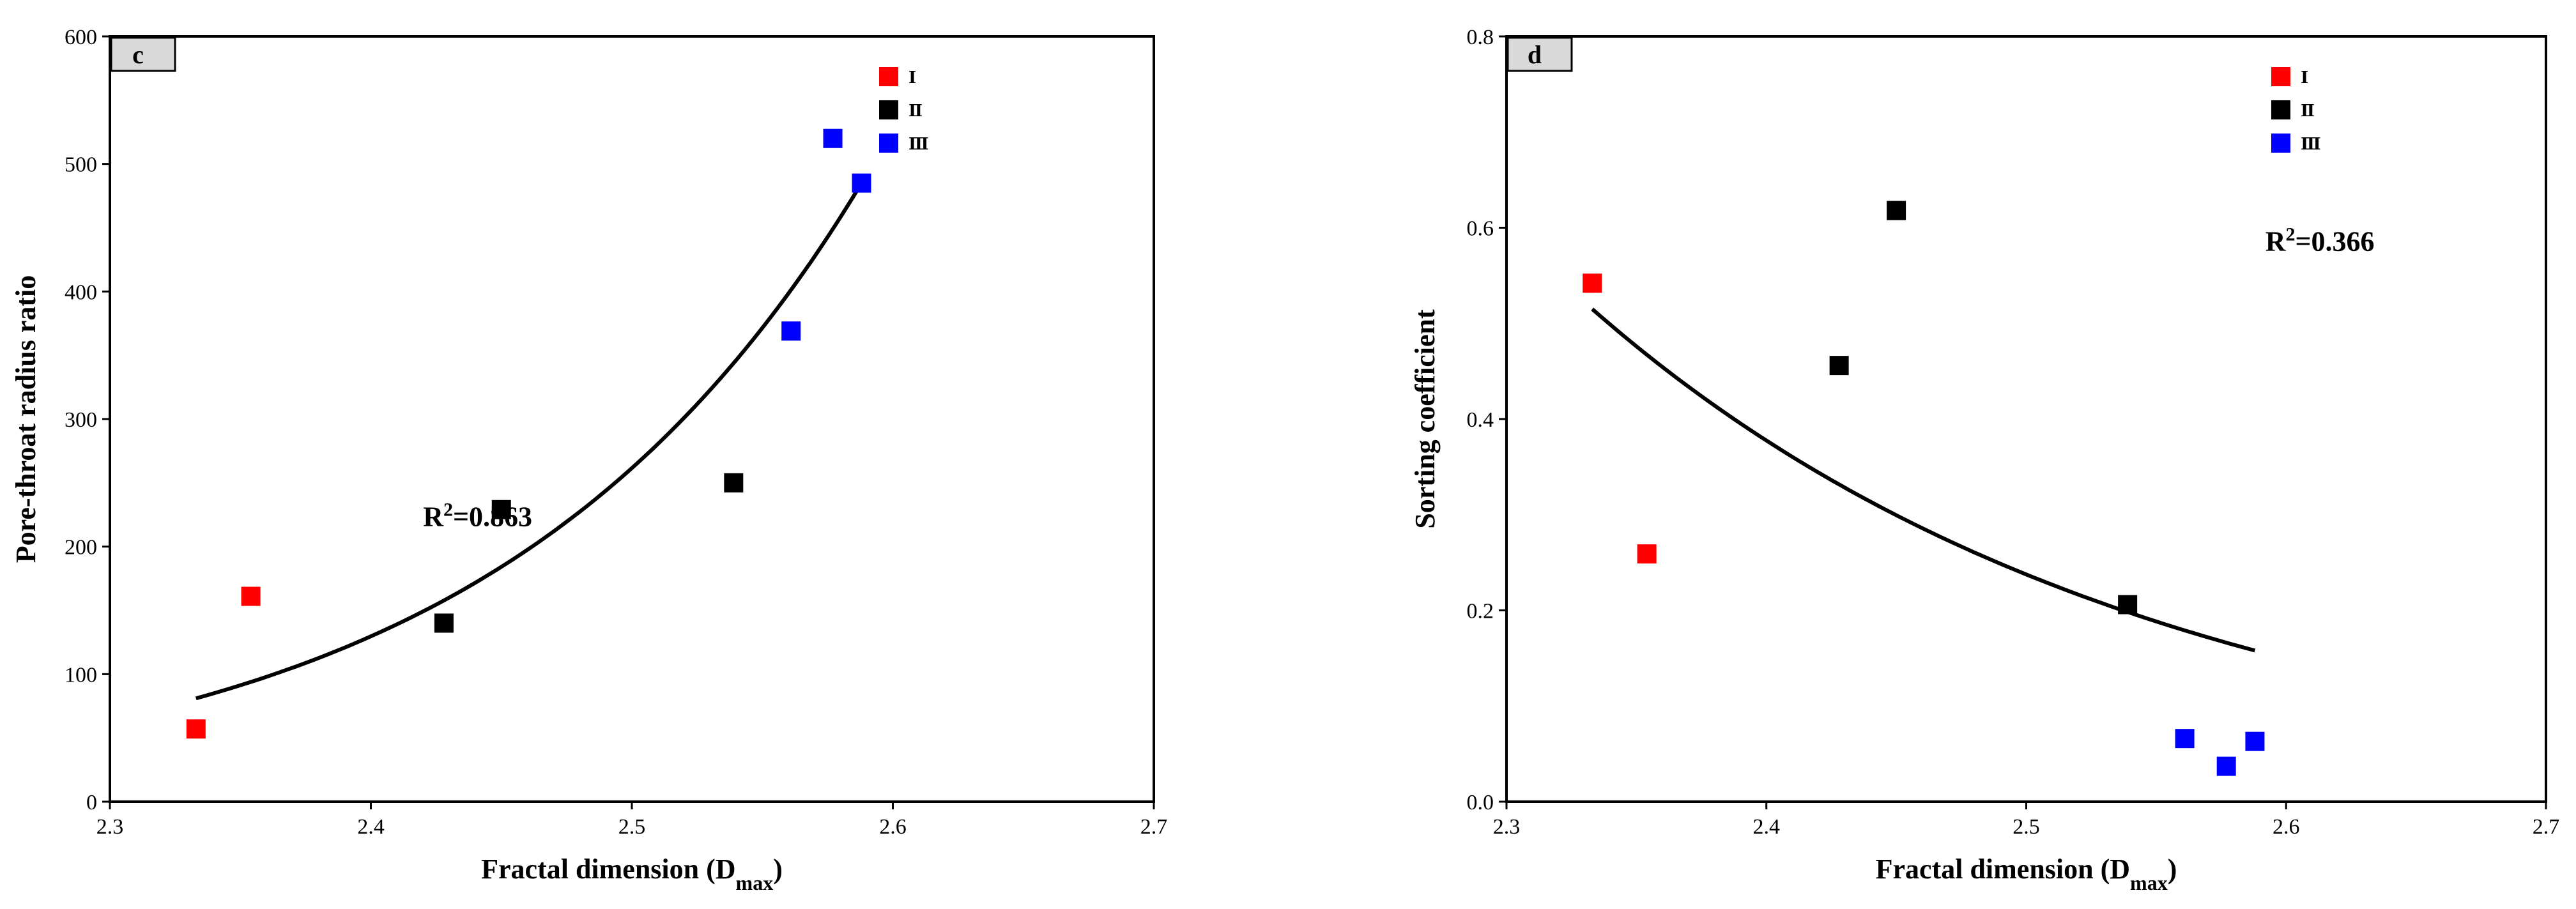  What do you see at coordinates (1480, 229) in the screenshot?
I see `y-tick-label: 0.6` at bounding box center [1480, 229].